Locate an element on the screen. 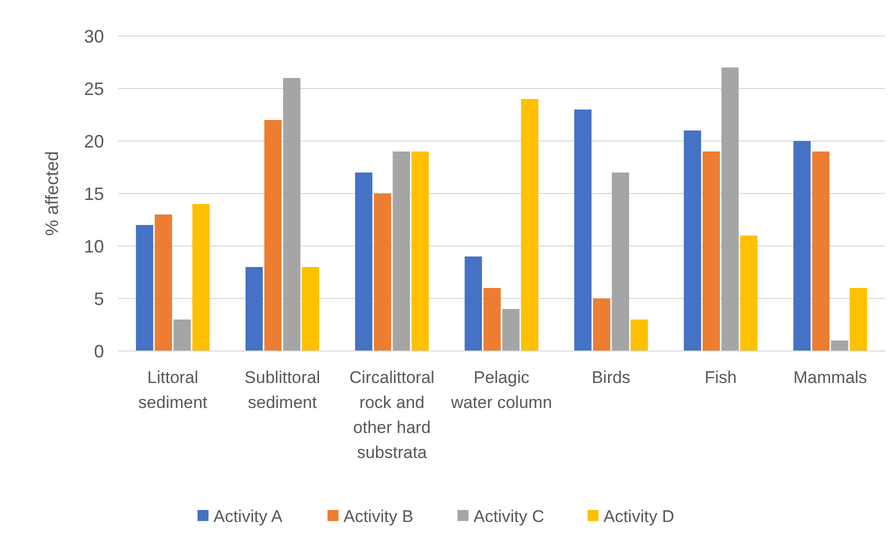 This screenshot has height=546, width=895. x-tick-label: Sublittoral sediment is located at coordinates (282, 390).